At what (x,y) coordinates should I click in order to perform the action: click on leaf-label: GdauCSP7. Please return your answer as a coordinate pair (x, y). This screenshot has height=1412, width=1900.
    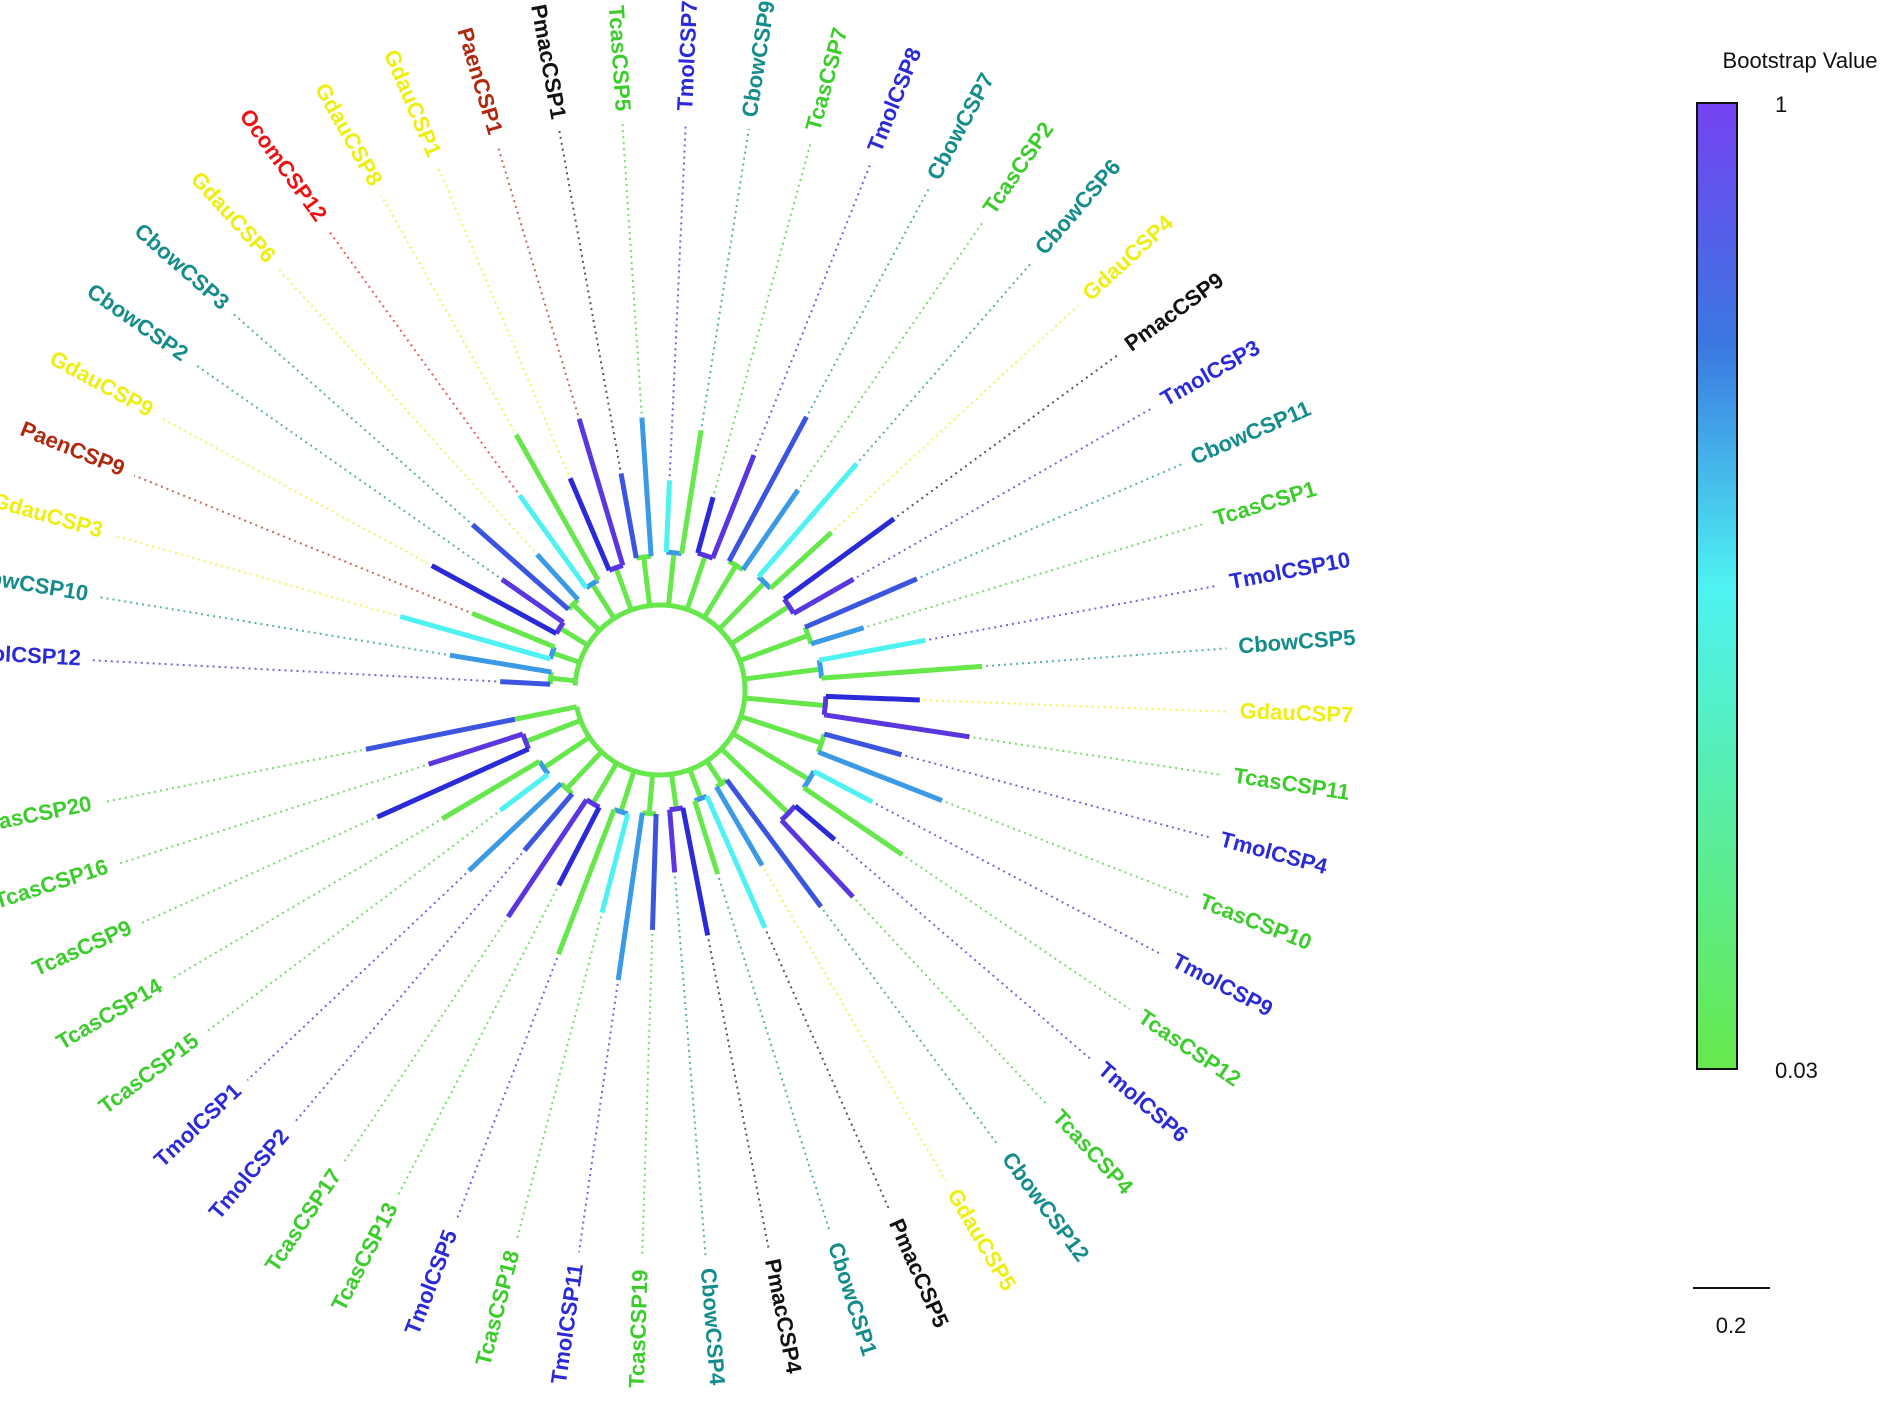
    Looking at the image, I should click on (1296, 712).